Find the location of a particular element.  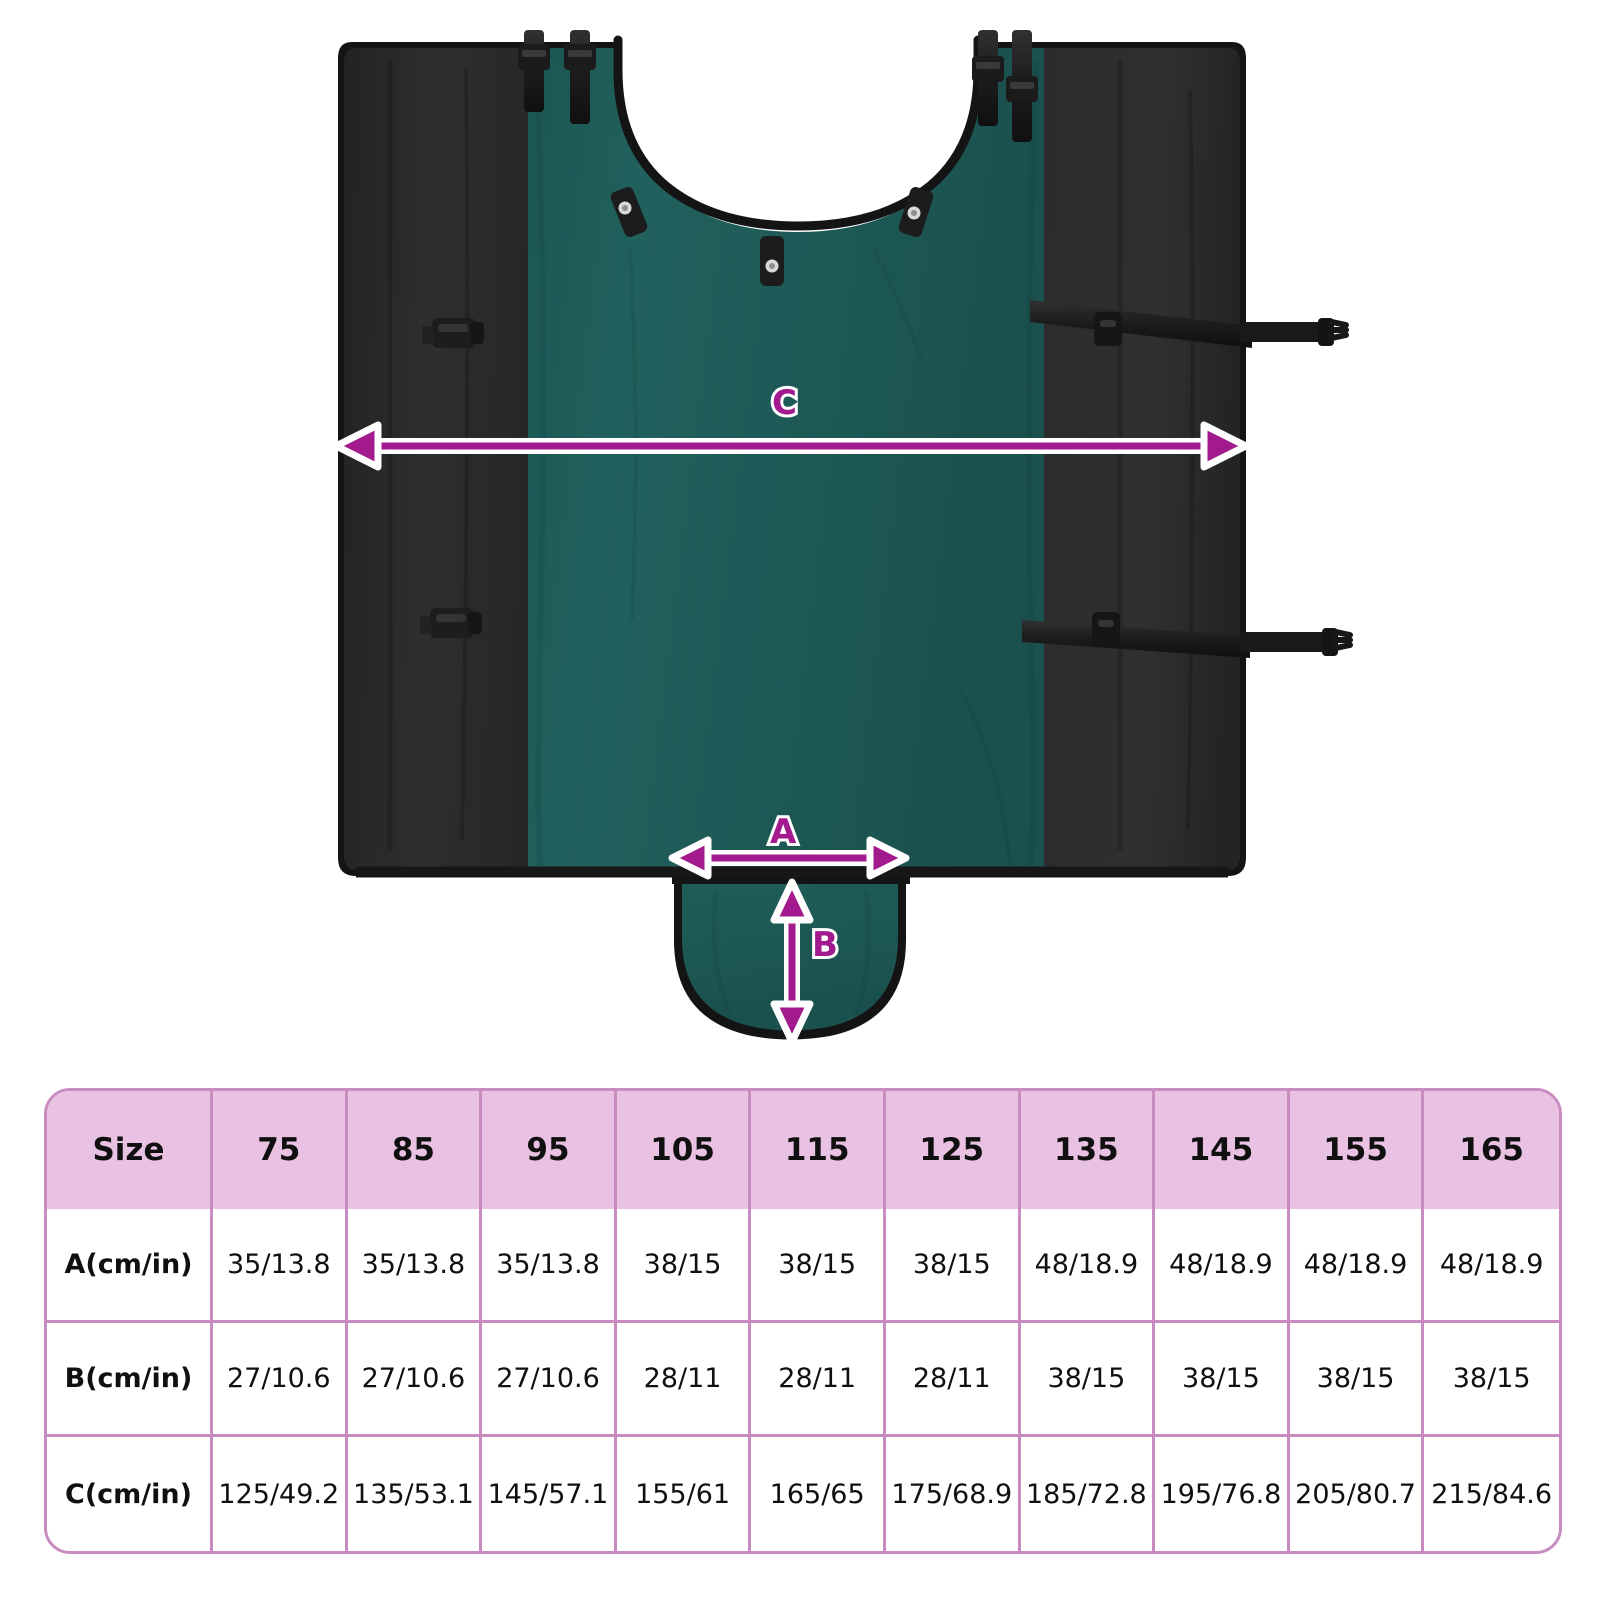

header-cell-size-145: 145 is located at coordinates (1222, 1150).